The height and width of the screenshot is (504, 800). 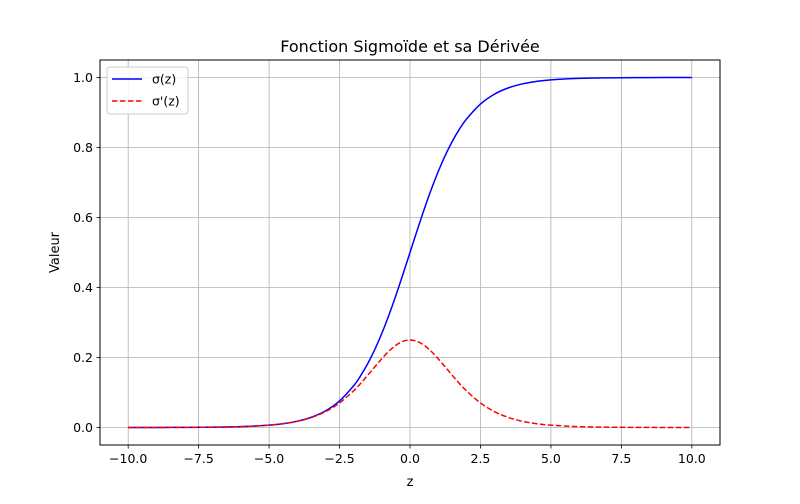 I want to click on sigmoid-derivative-line, so click(x=410, y=384).